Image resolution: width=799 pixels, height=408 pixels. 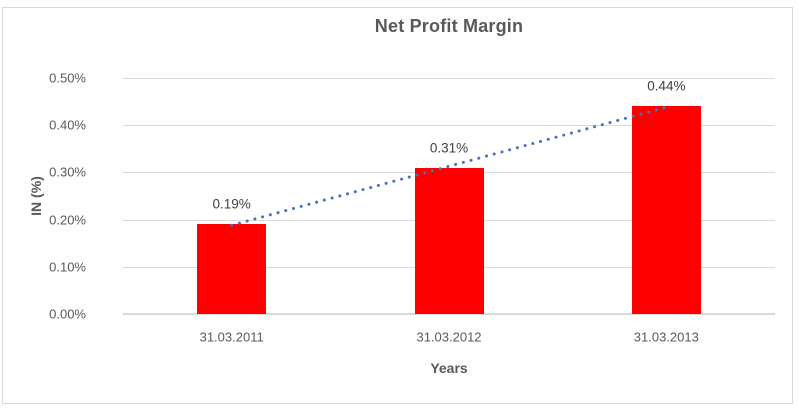 What do you see at coordinates (231, 337) in the screenshot?
I see `x-tick-label: 31.03.2011` at bounding box center [231, 337].